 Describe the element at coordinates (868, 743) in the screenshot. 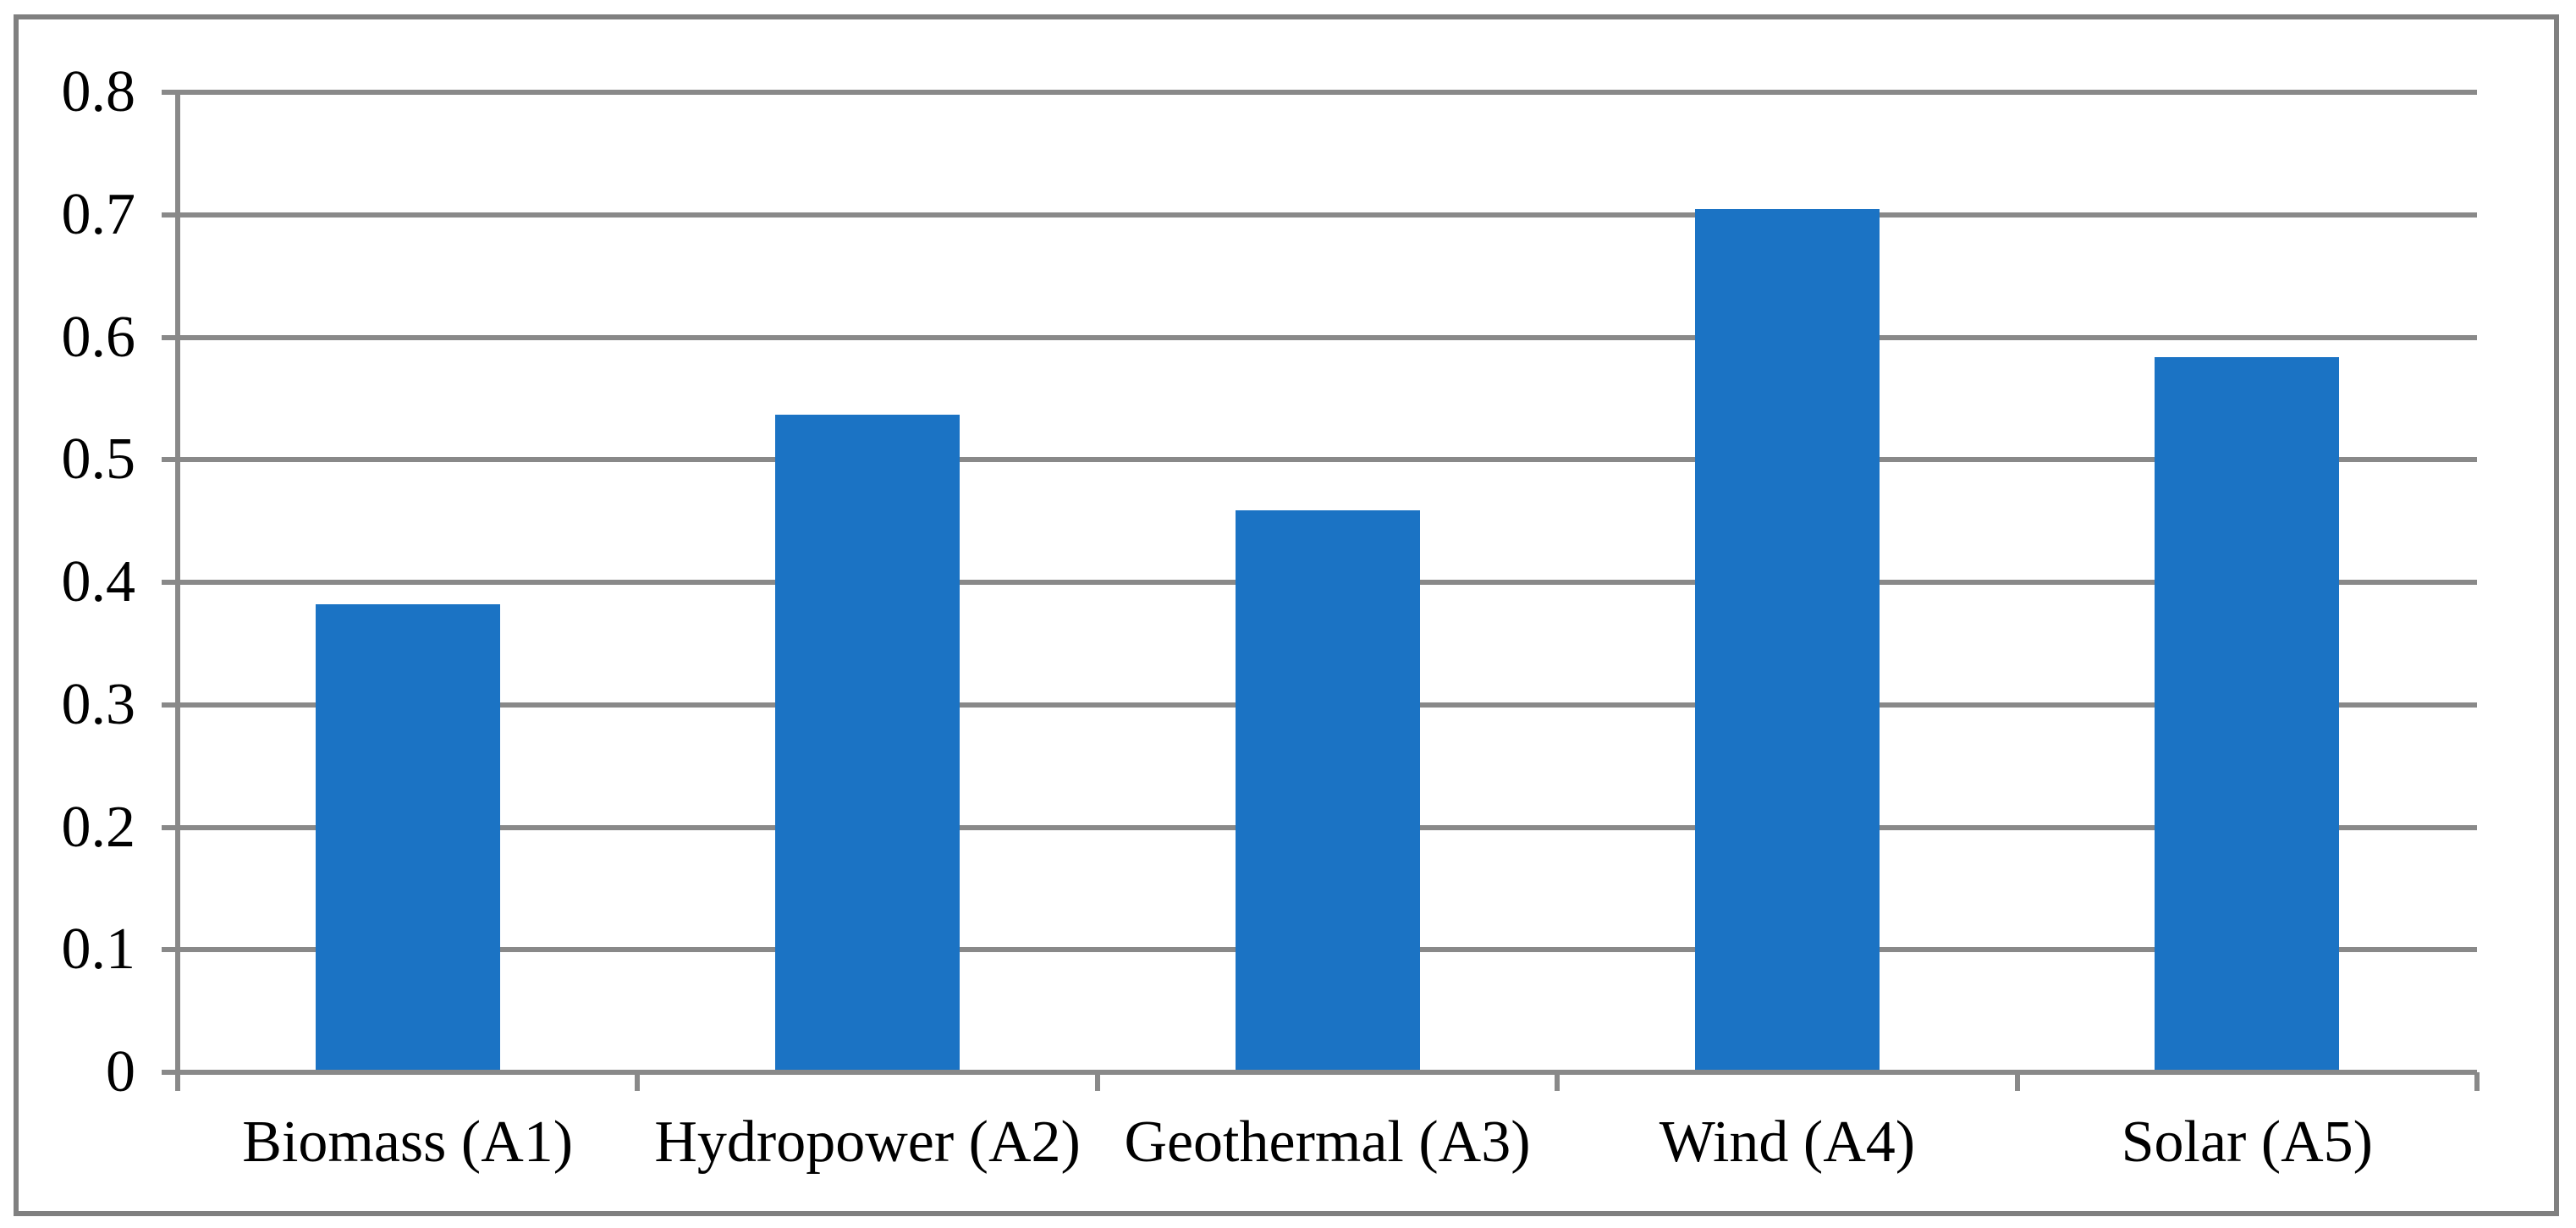

I see `bar-hydropower-a2` at that location.